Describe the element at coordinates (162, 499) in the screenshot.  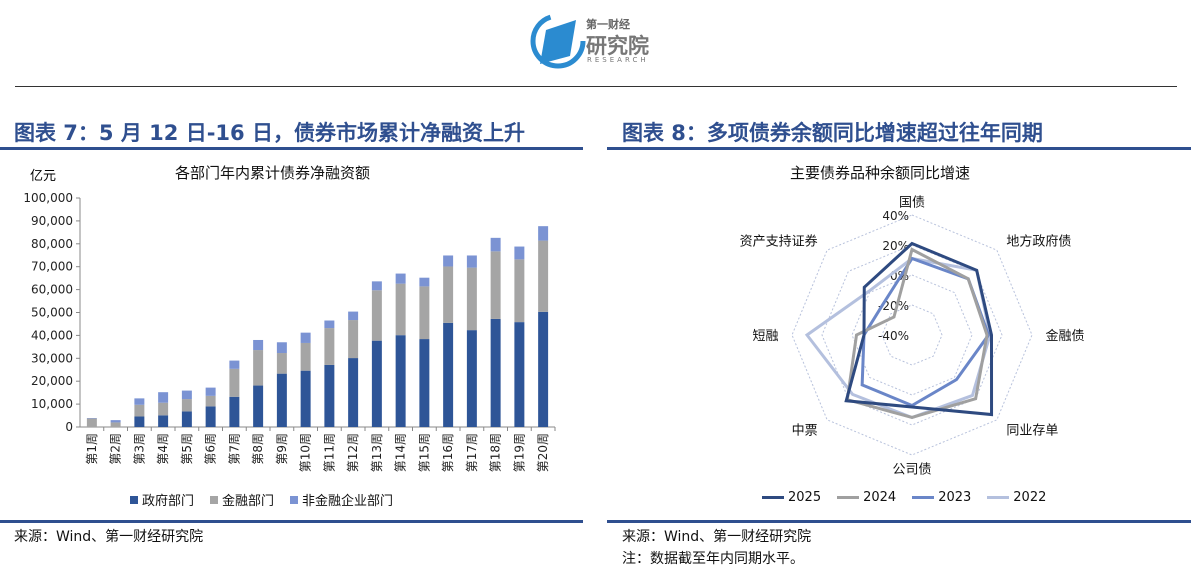
I see `legend-item-gov: 政府部门` at that location.